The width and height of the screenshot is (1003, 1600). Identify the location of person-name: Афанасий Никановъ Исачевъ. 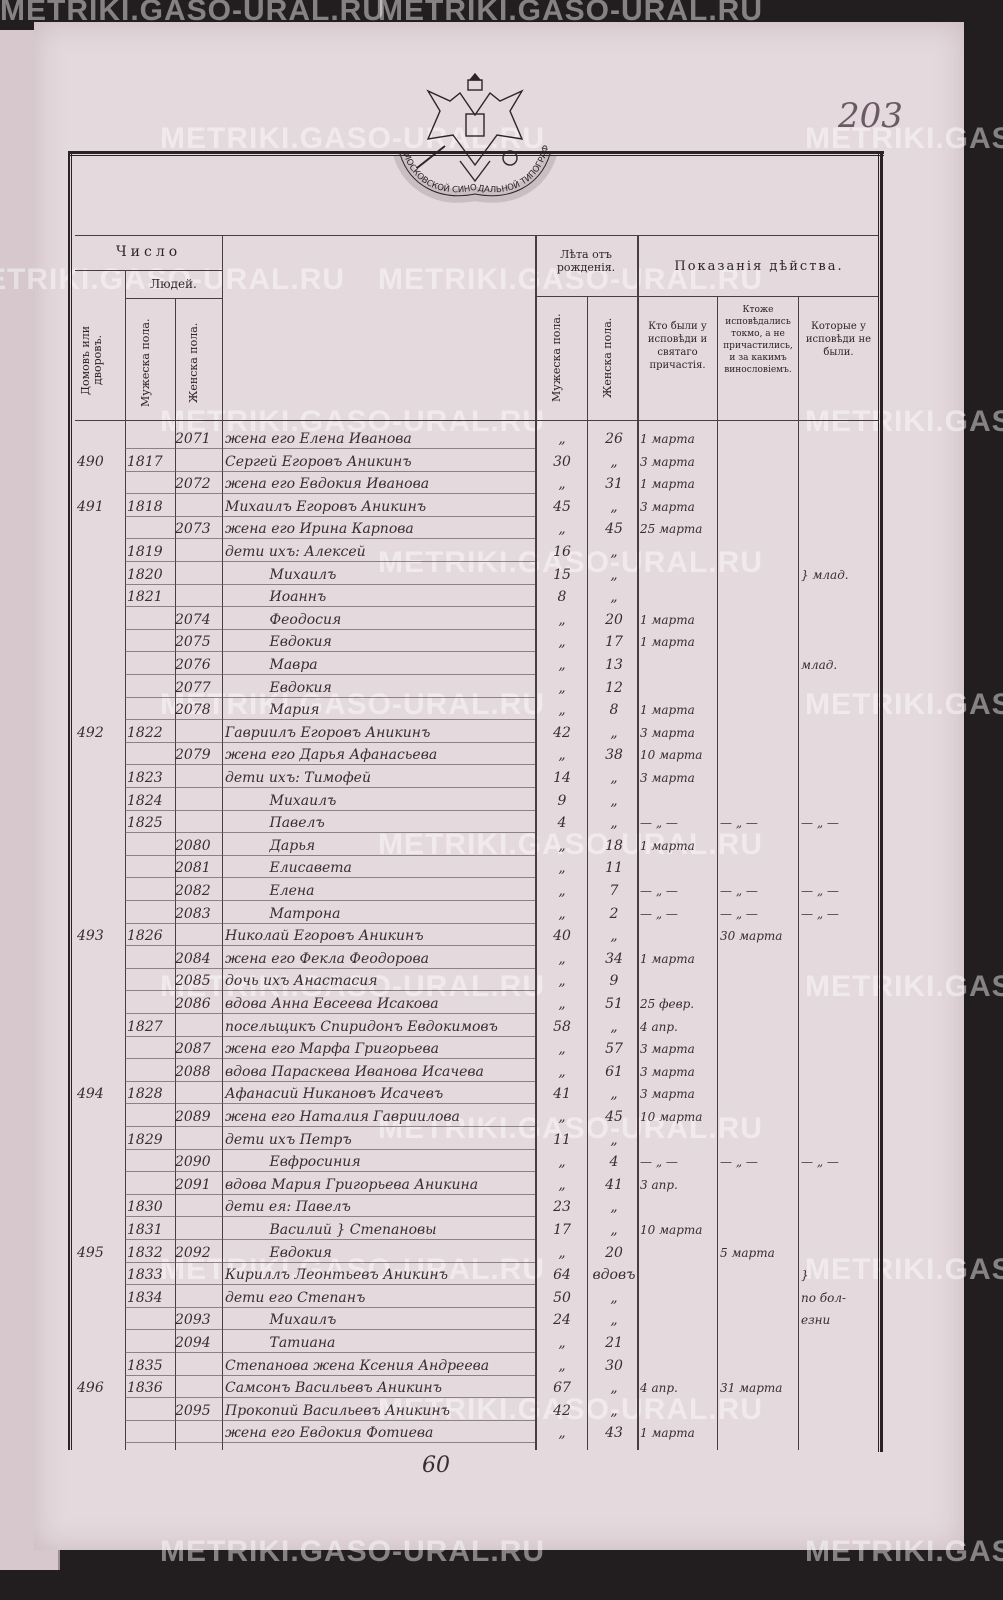
(334, 1094).